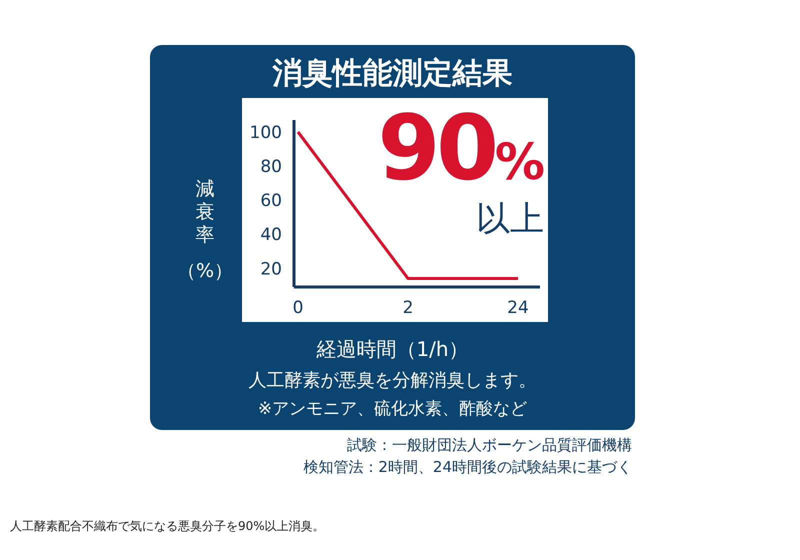 Image resolution: width=800 pixels, height=560 pixels. I want to click on chart-title: 消臭性能測定結果, so click(393, 74).